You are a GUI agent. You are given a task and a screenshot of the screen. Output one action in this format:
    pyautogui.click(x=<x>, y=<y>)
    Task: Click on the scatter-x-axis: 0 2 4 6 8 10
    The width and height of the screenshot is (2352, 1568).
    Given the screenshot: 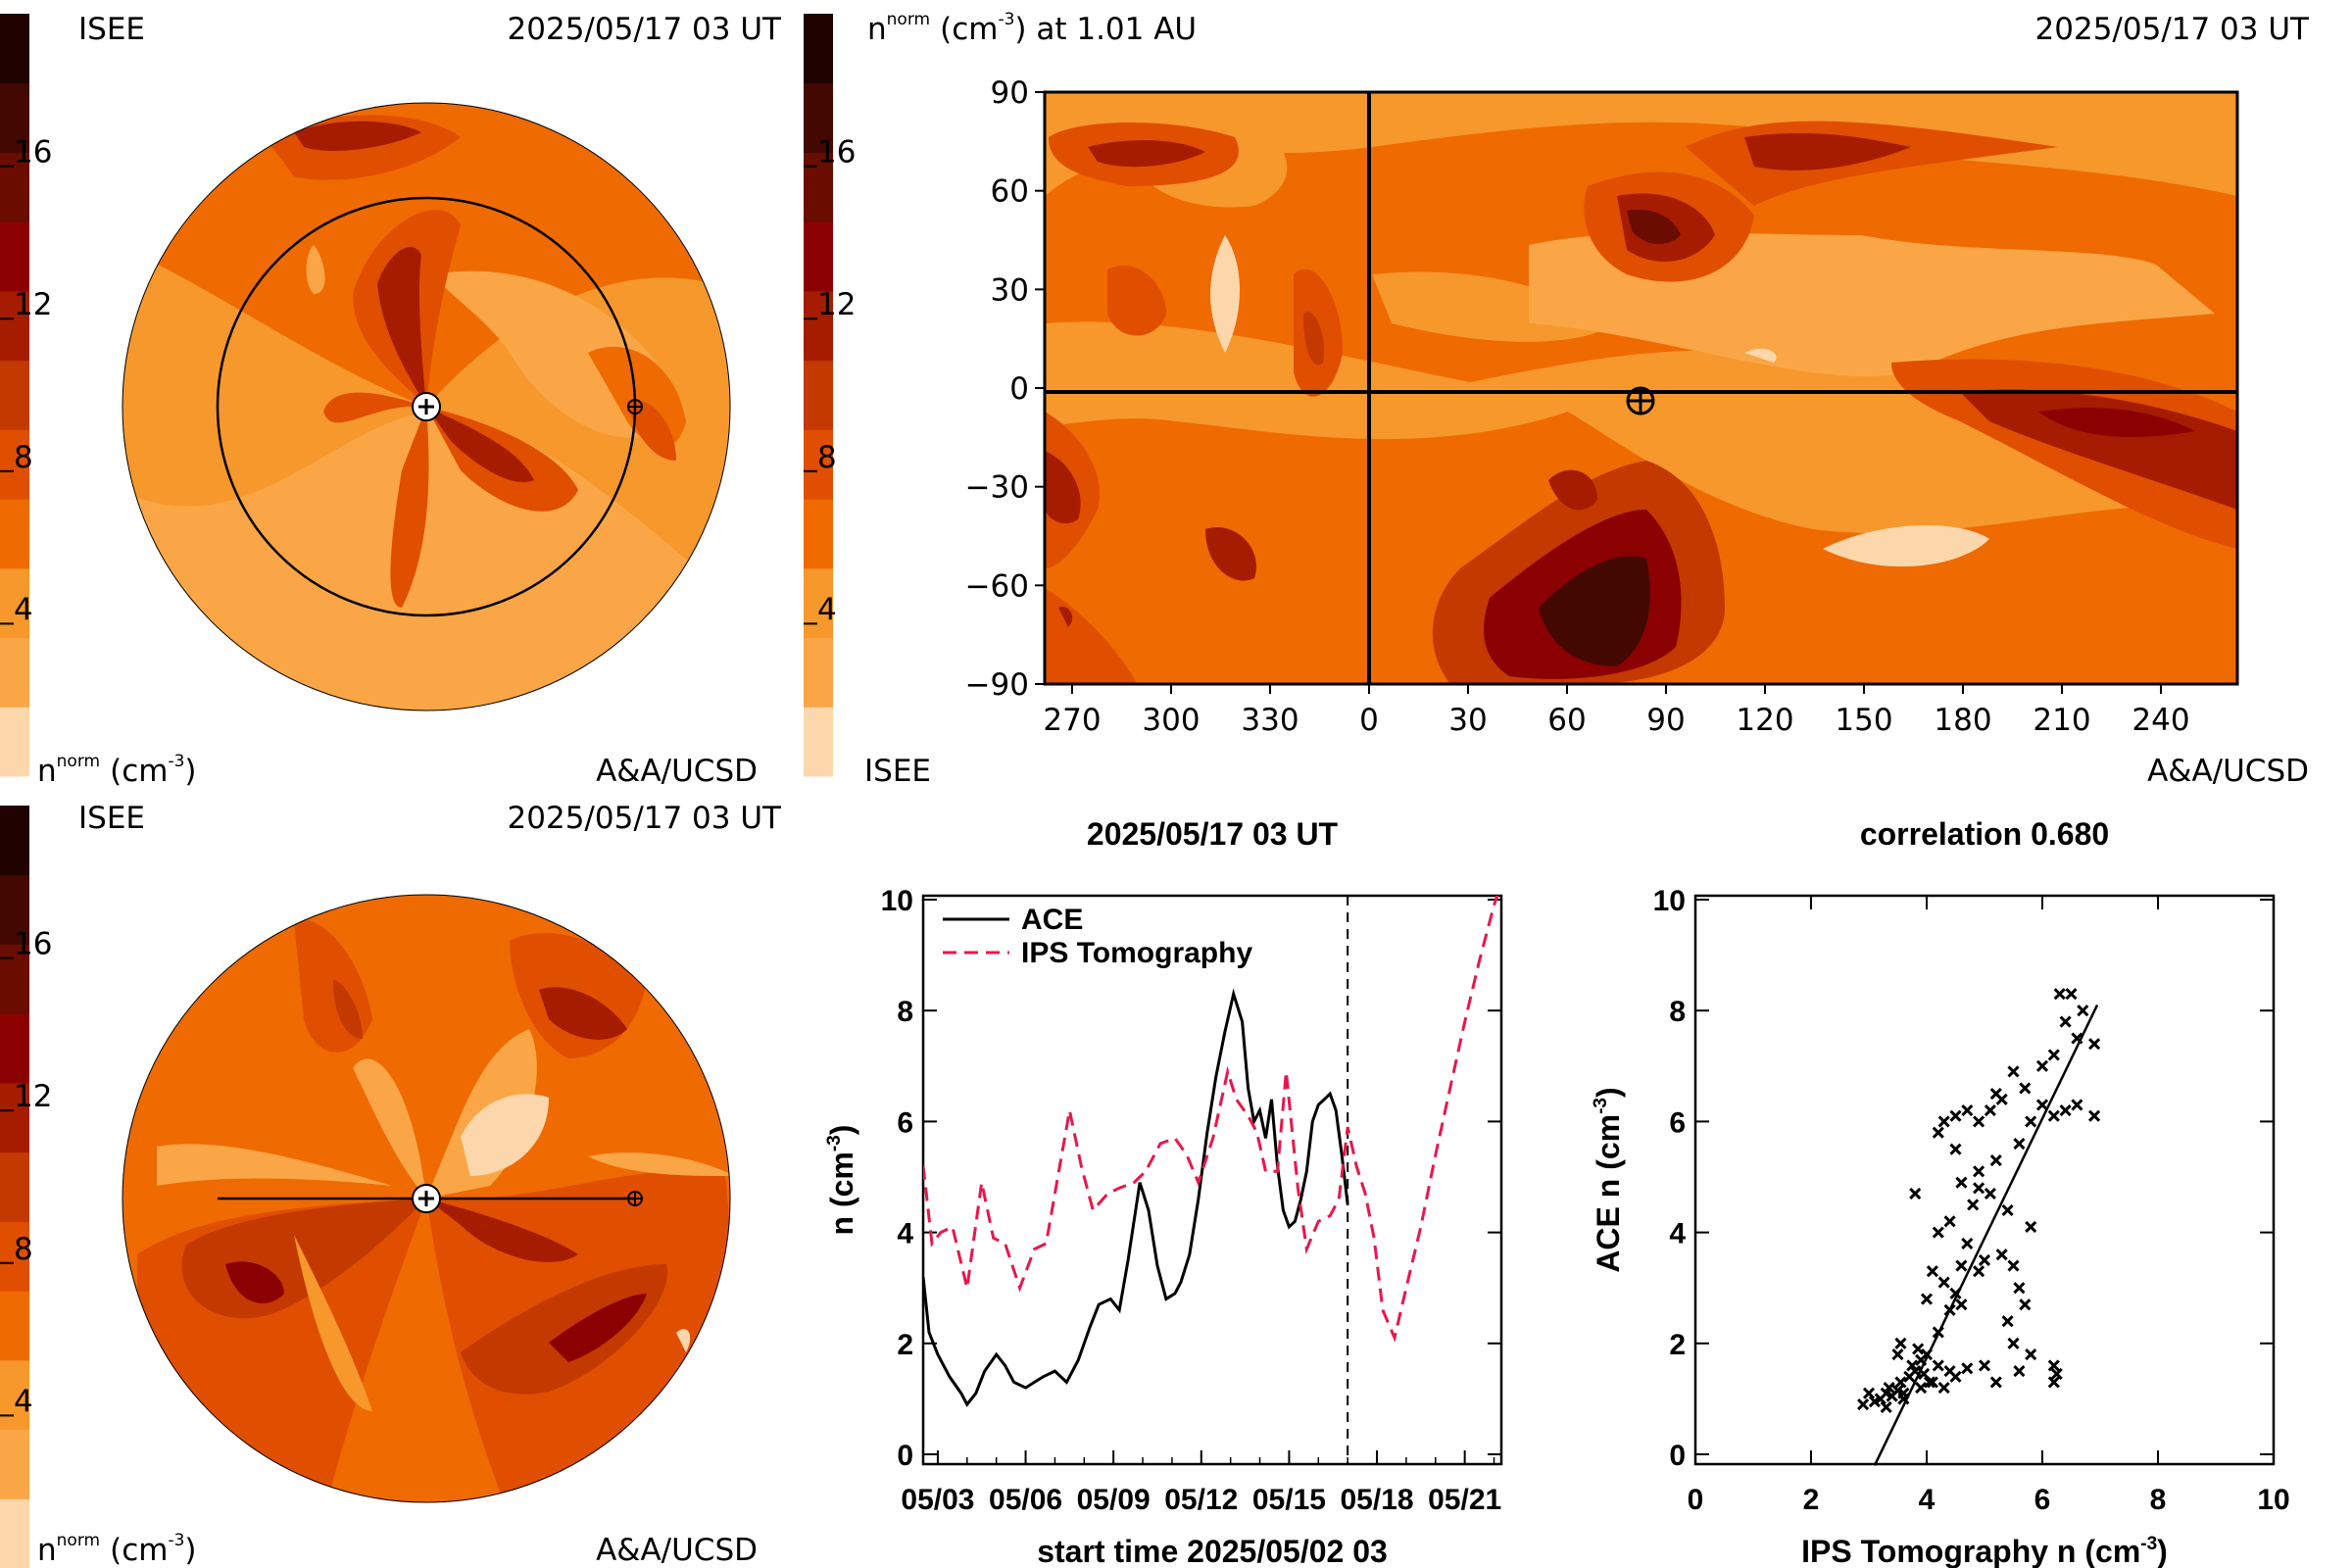 What is the action you would take?
    pyautogui.click(x=1989, y=1206)
    